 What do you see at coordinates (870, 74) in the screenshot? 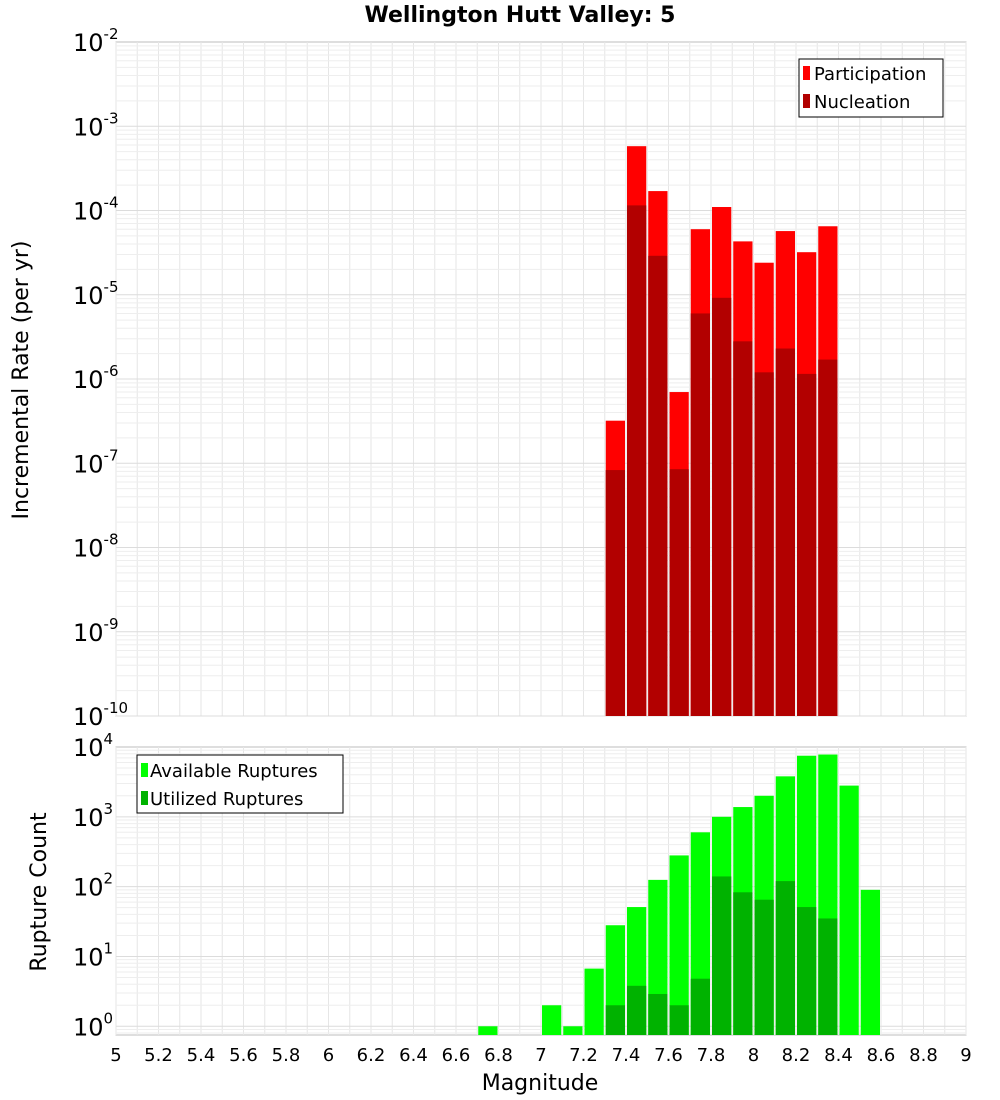
I see `participation-legend-label: Participation` at bounding box center [870, 74].